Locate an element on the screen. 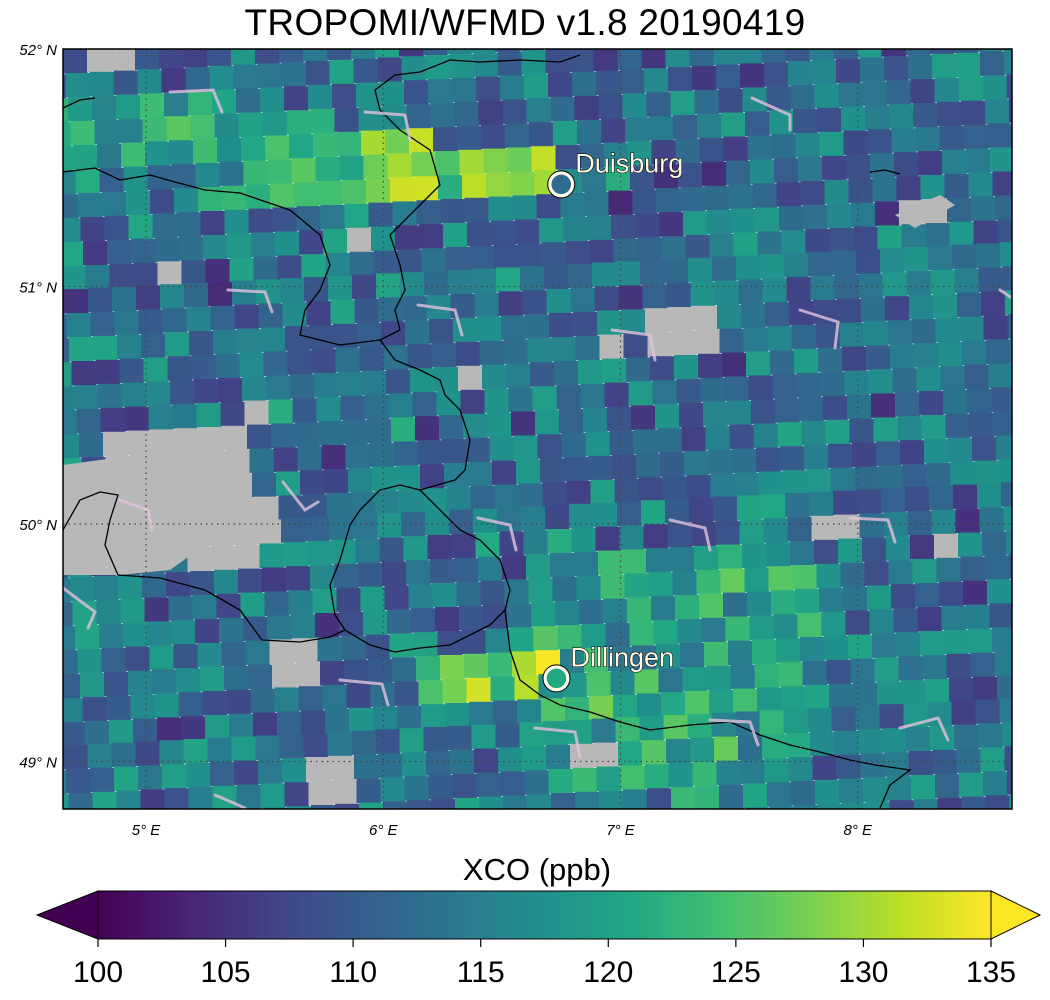  colorbar-tick-label: 130 is located at coordinates (863, 972).